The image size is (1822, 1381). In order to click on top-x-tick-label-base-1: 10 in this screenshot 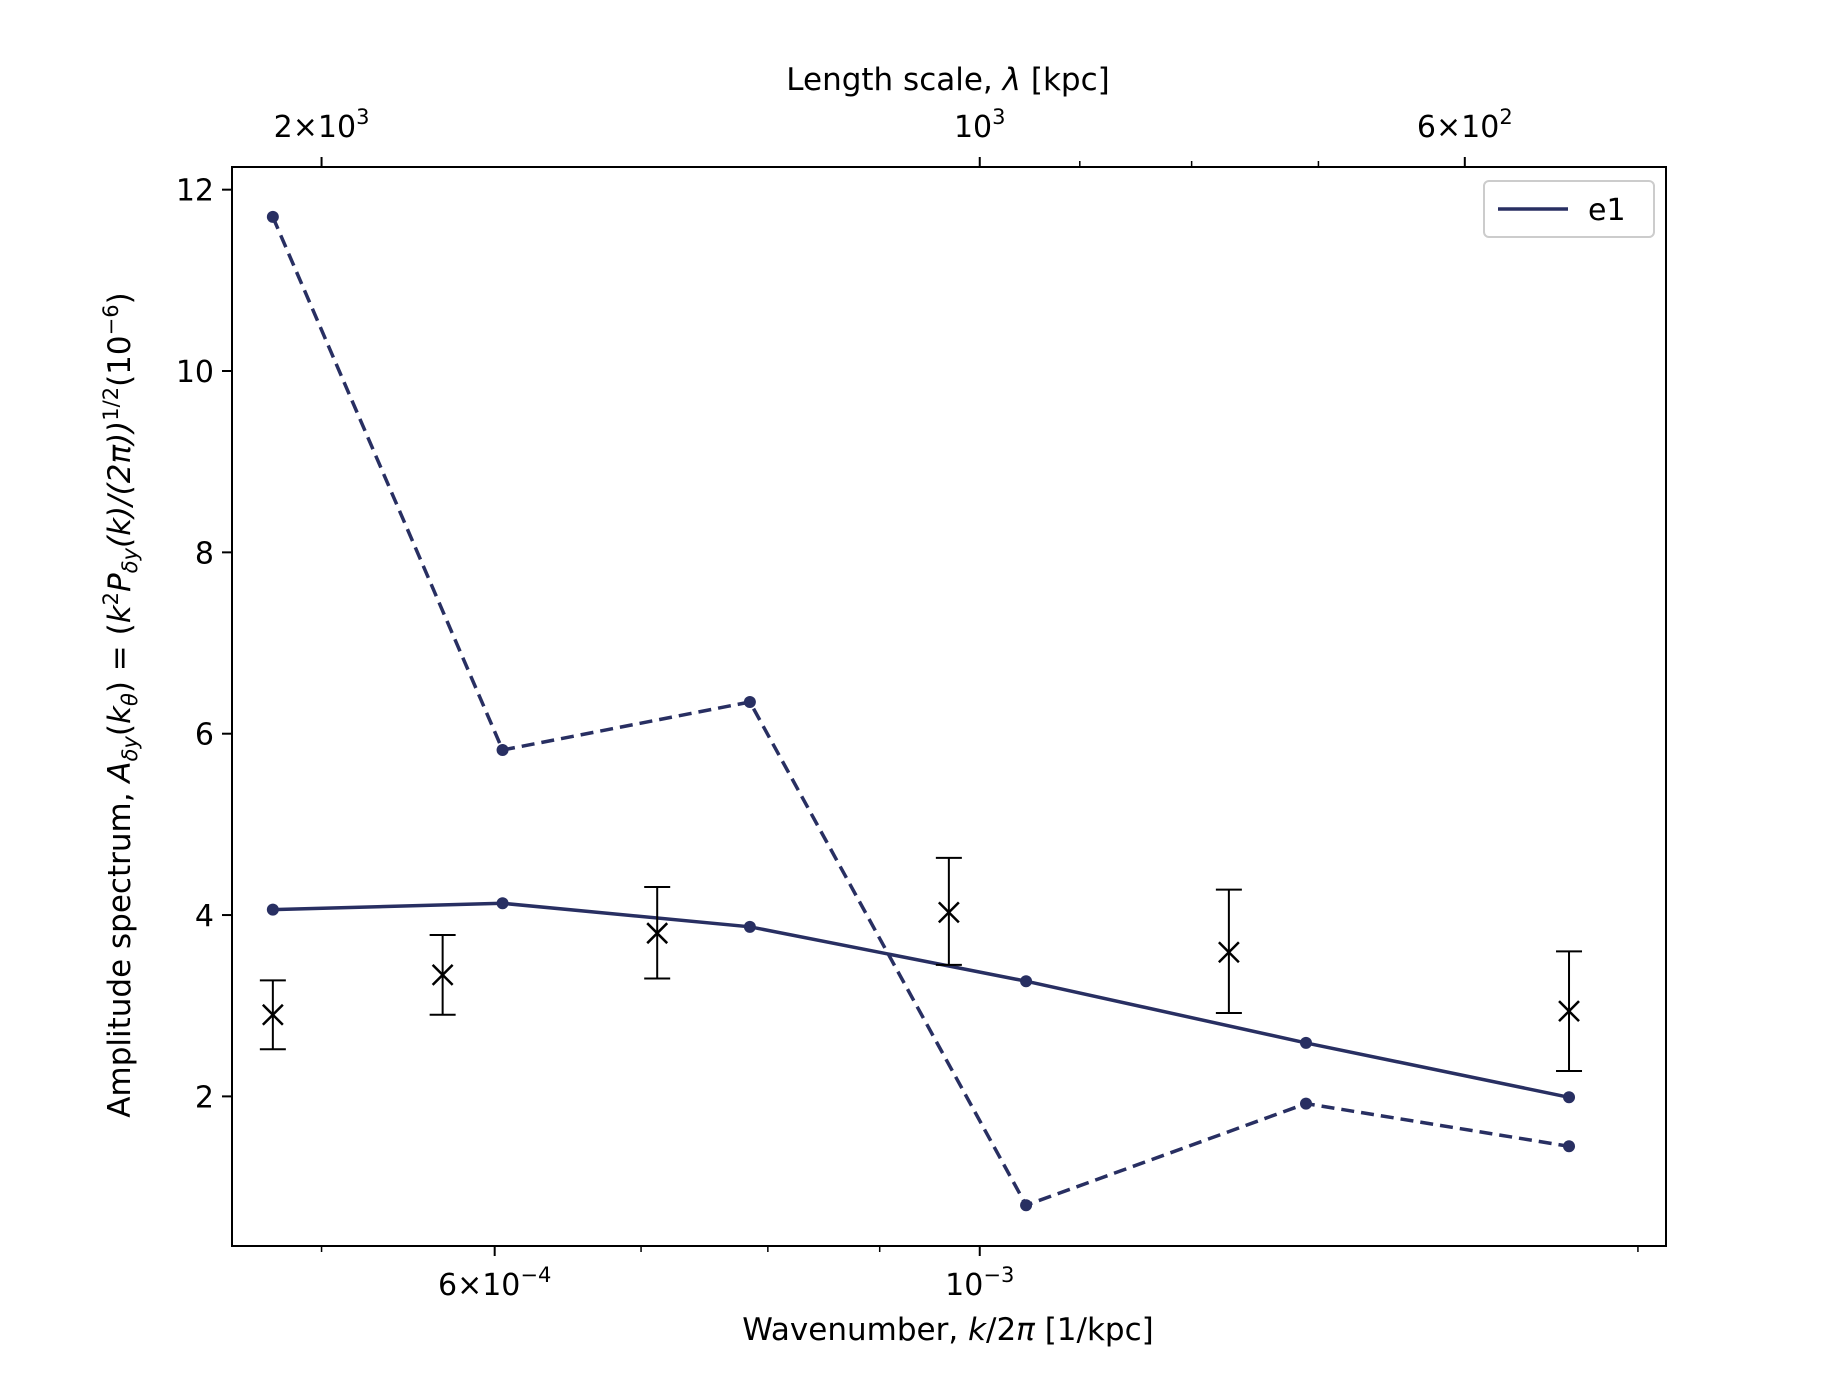, I will do `click(973, 127)`.